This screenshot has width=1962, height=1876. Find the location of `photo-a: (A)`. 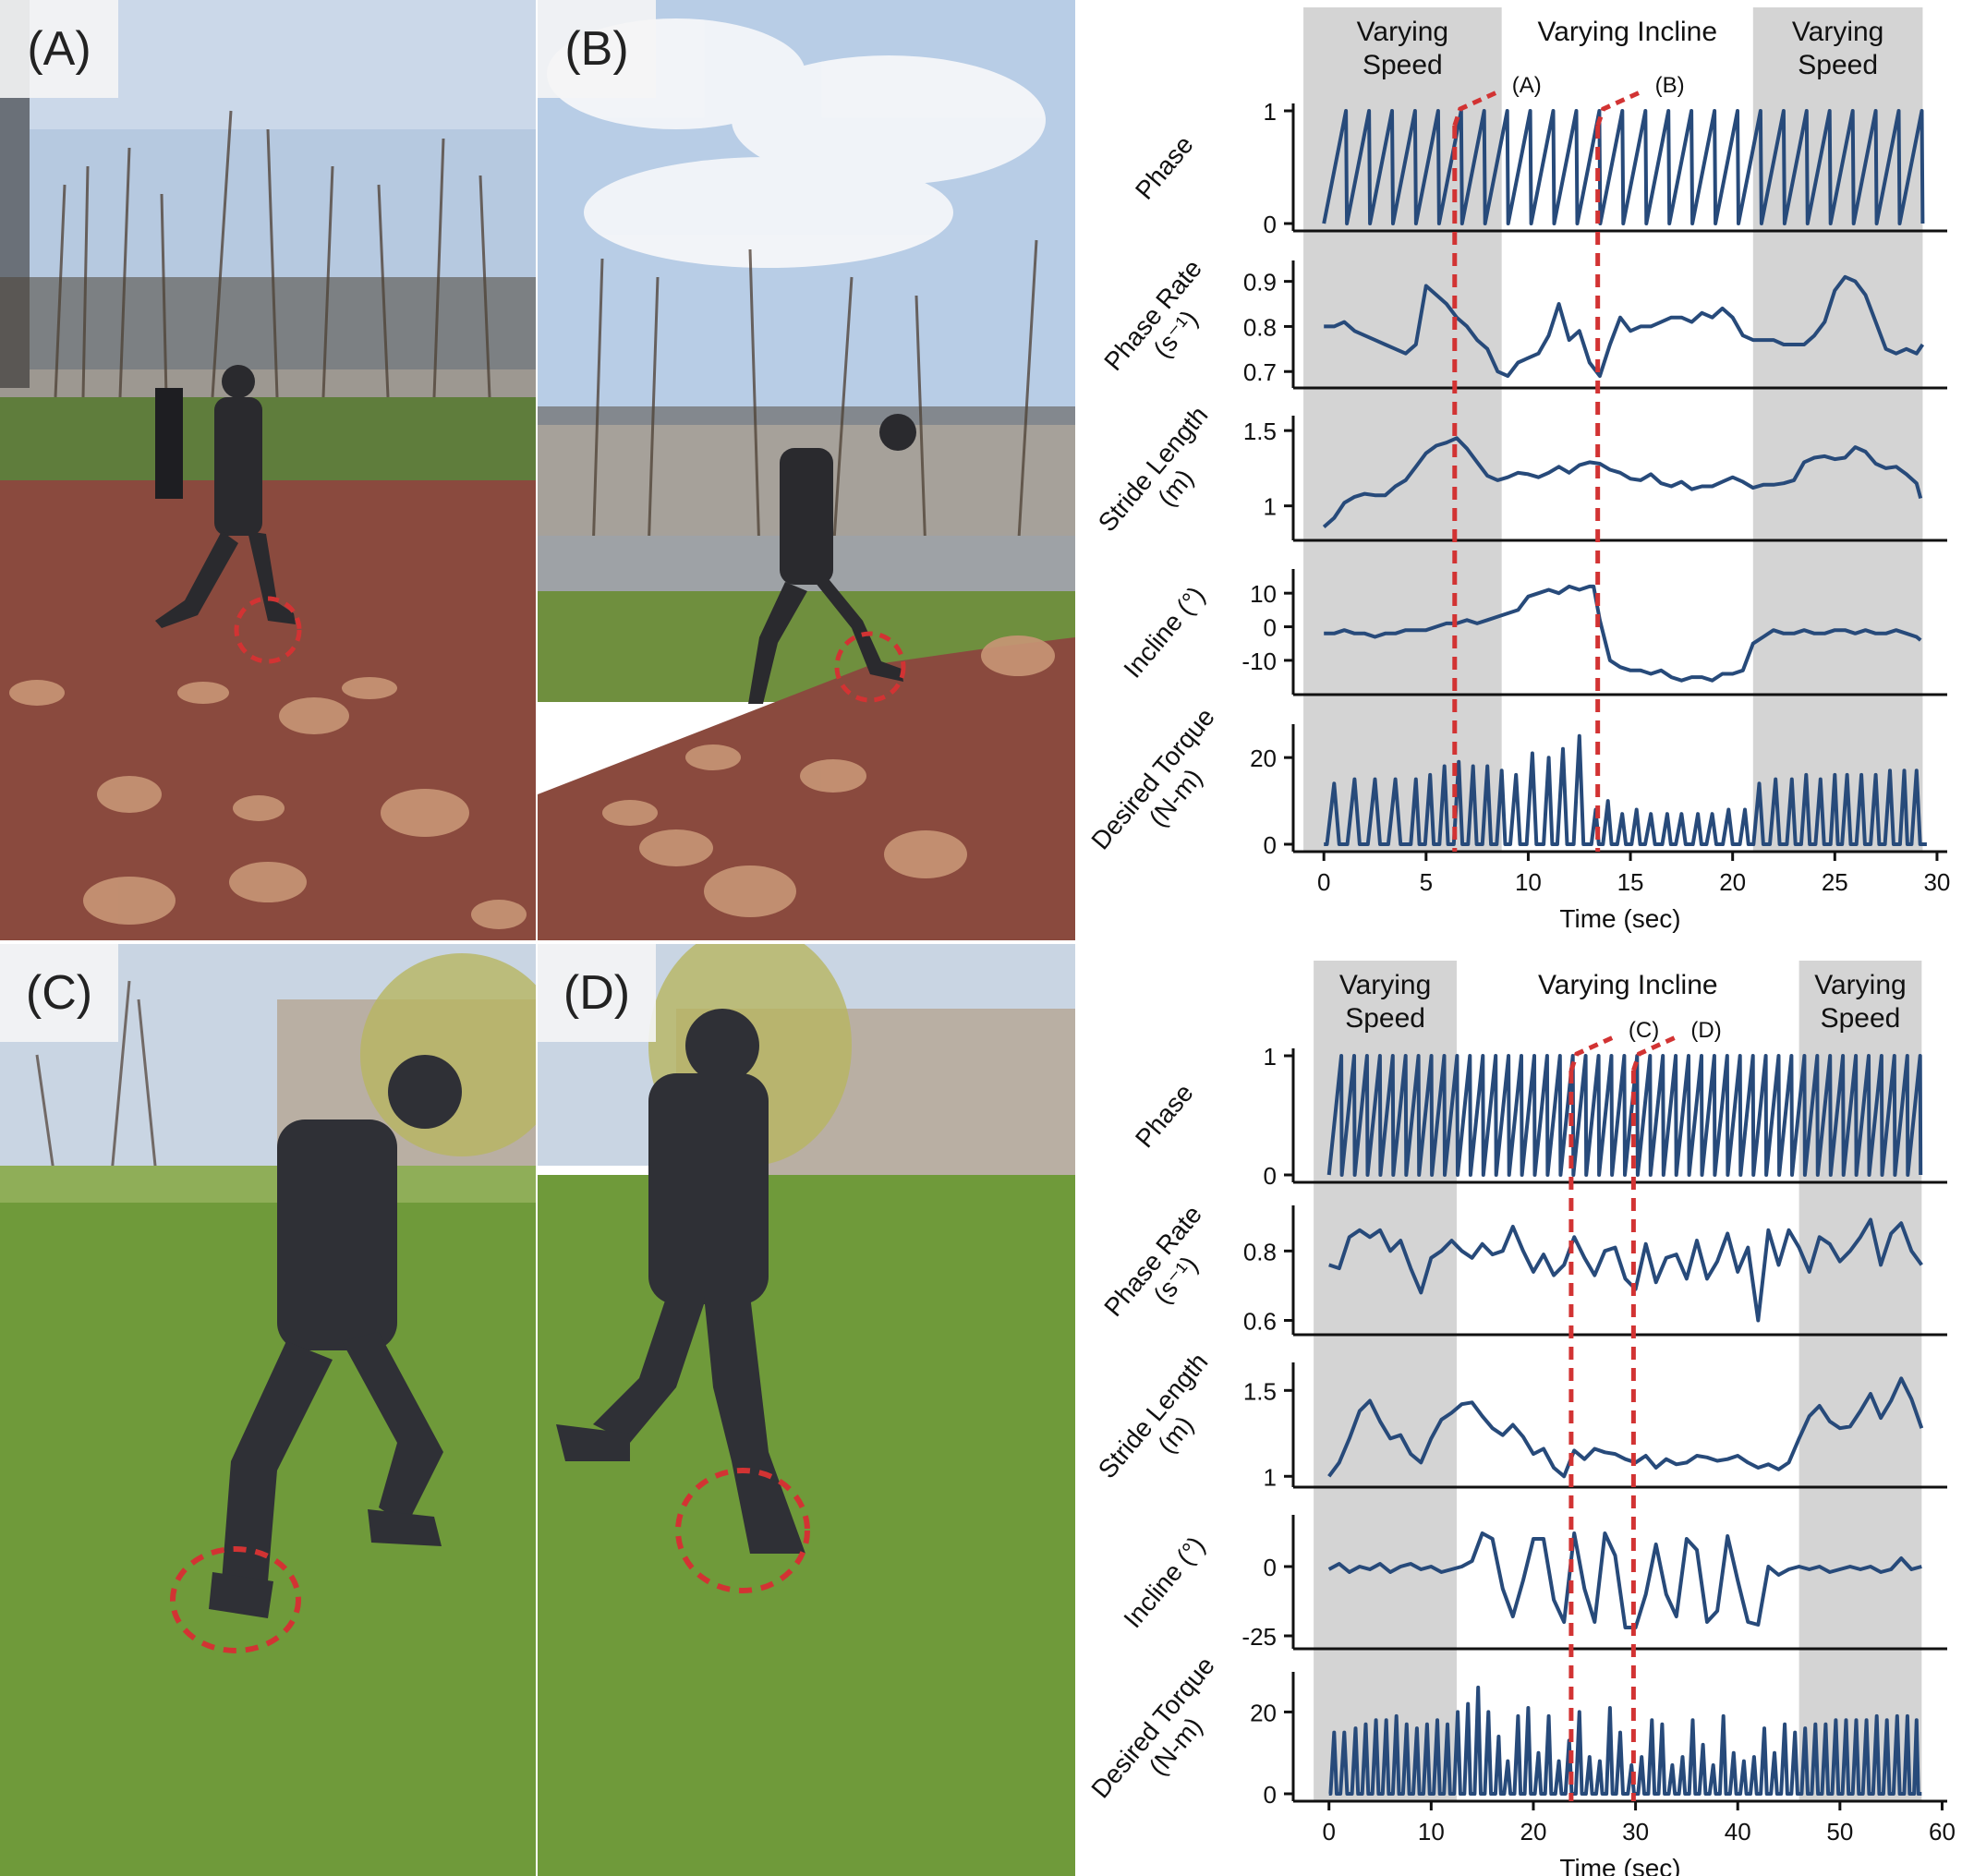

photo-a: (A) is located at coordinates (268, 470).